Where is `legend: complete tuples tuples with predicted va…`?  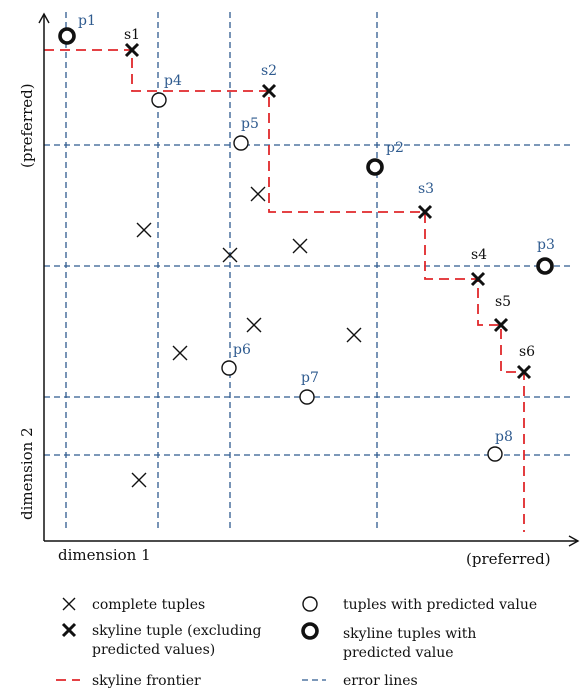 legend: complete tuples tuples with predicted va… is located at coordinates (296, 642).